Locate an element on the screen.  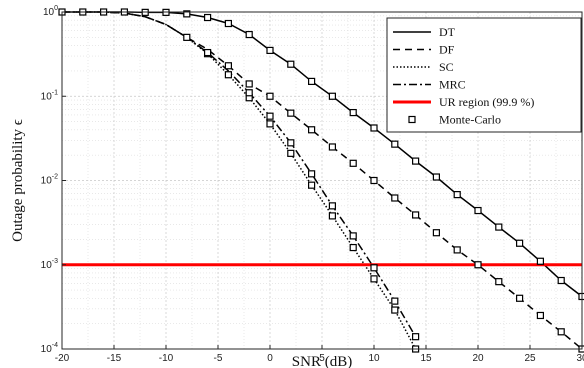
x-tick-label: -10 is located at coordinates (166, 358).